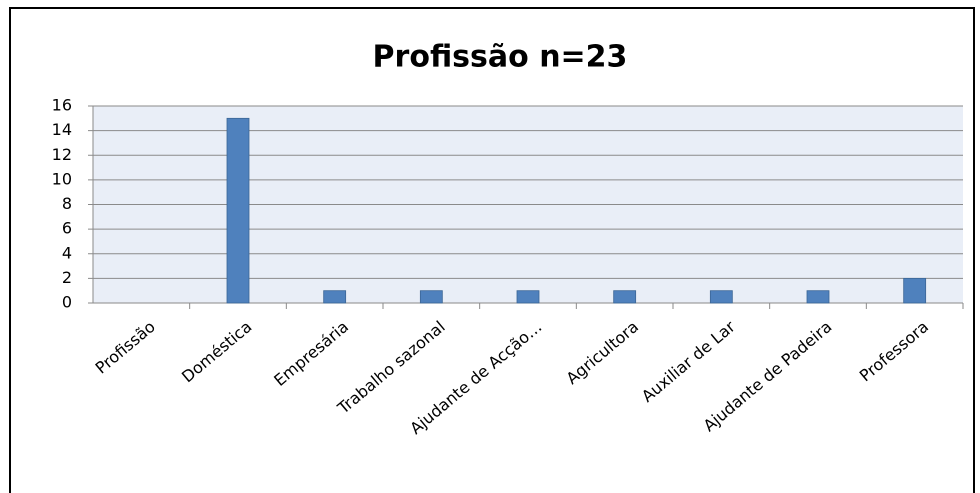  I want to click on chart-title: Profissão n=23, so click(500, 57).